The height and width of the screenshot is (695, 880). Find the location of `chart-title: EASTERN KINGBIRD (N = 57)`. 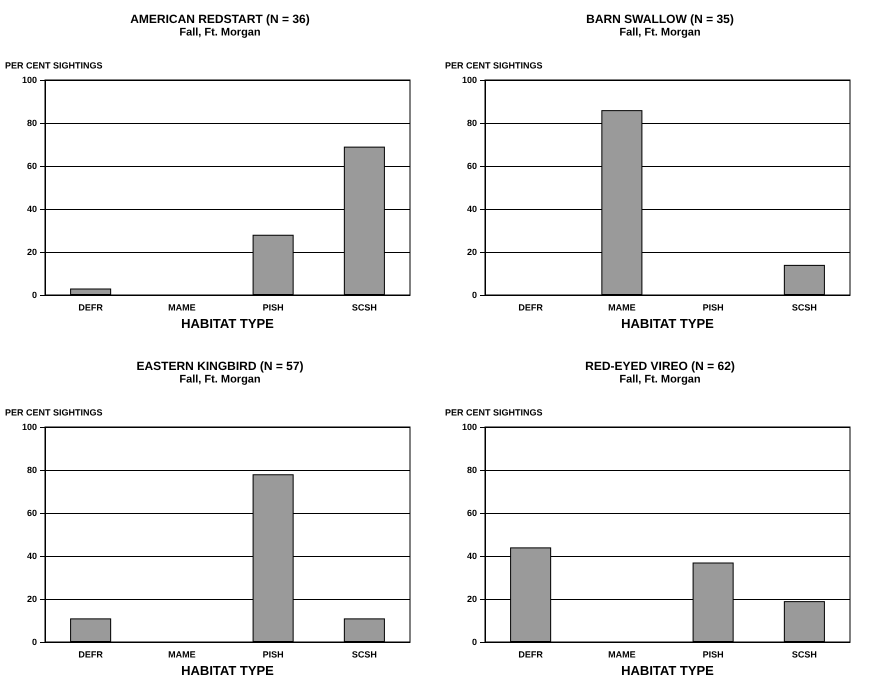

chart-title: EASTERN KINGBIRD (N = 57) is located at coordinates (220, 366).